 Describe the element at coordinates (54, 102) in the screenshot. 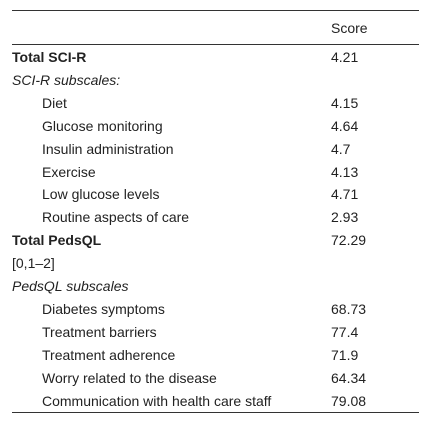

I see `row-label: Diet` at that location.